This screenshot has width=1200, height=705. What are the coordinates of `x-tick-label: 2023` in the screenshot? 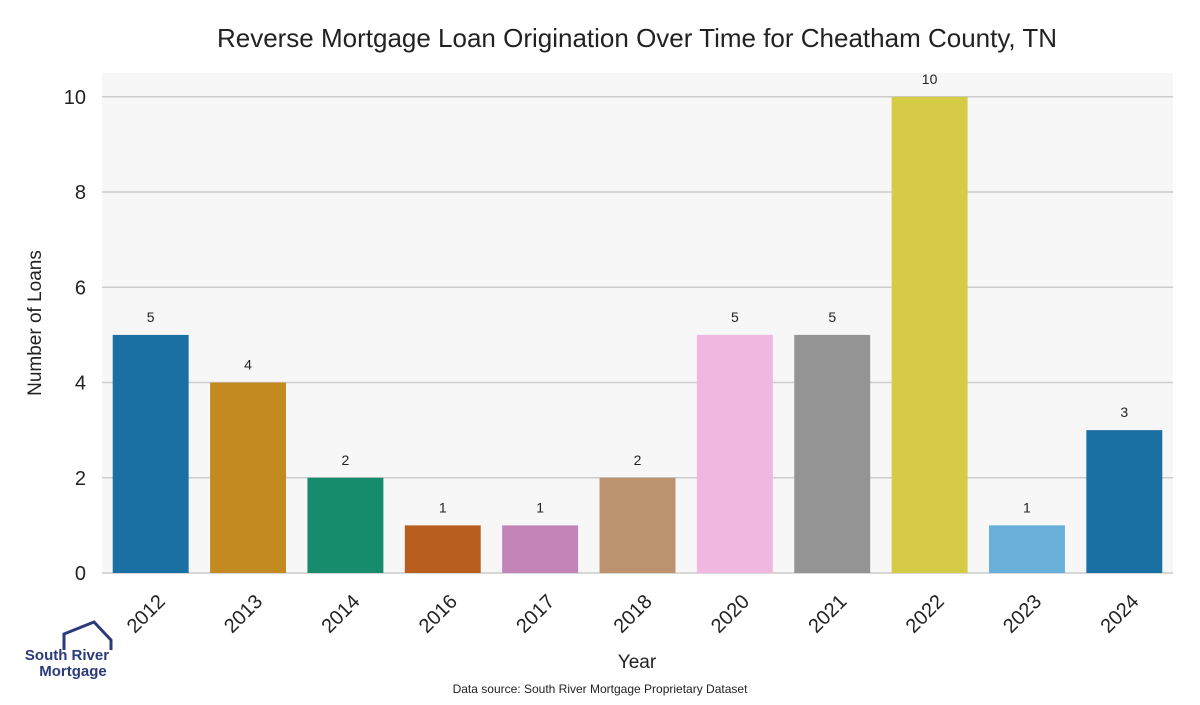 It's located at (1022, 614).